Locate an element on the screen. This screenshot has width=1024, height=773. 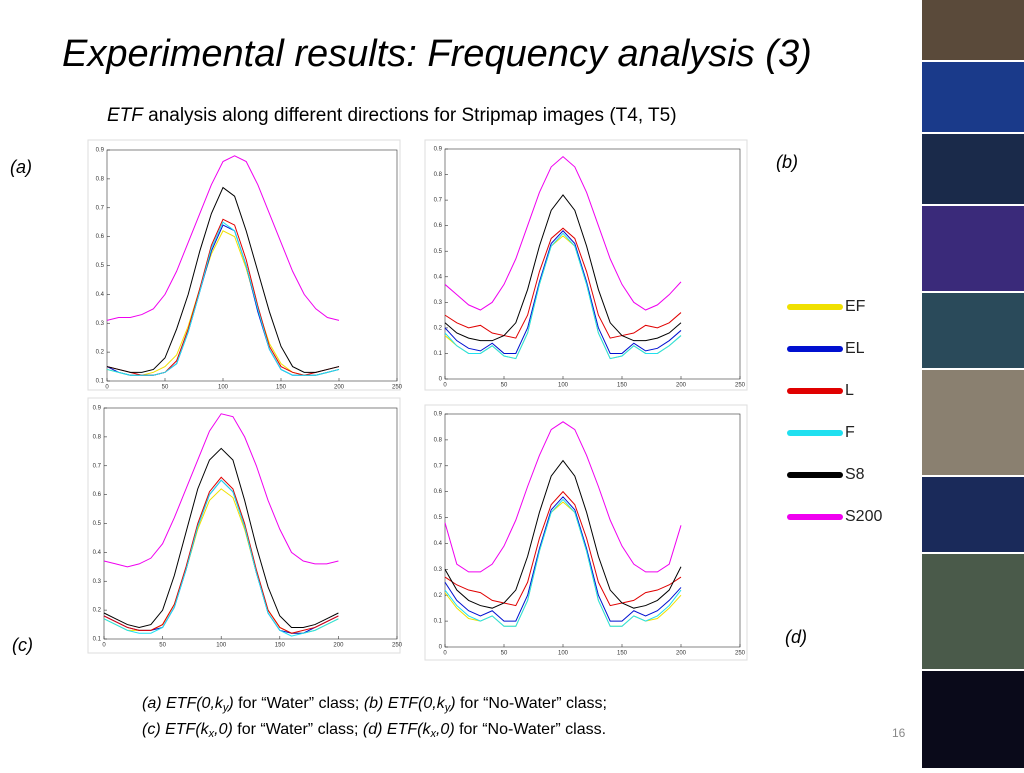
caption-part: for “Water” class; is located at coordinates (299, 703).